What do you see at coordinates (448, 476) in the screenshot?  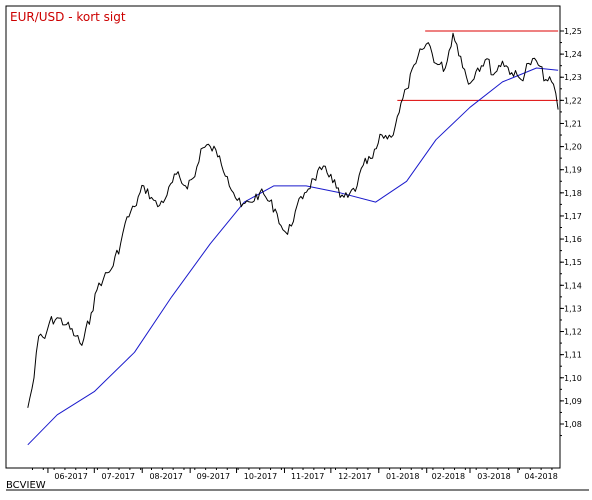 I see `x-tick-label: 02-2018` at bounding box center [448, 476].